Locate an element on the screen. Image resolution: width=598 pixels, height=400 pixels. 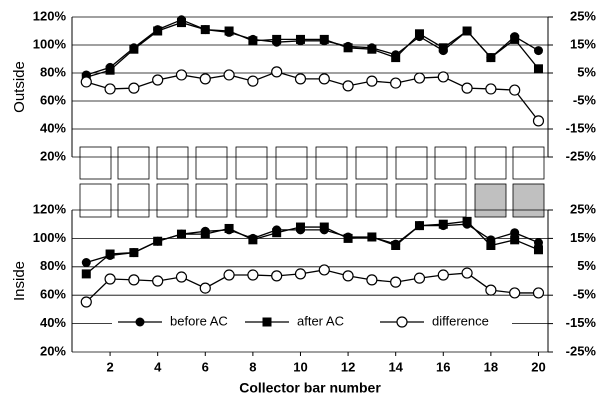
x-tick-label: 20 is located at coordinates (538, 366).